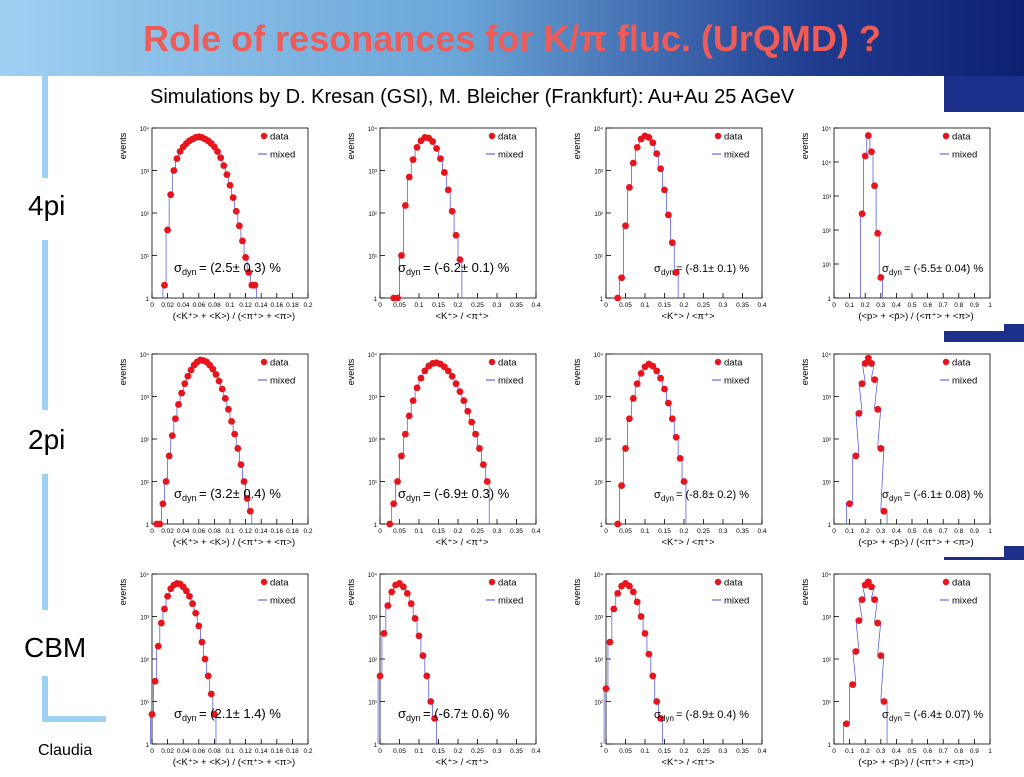  What do you see at coordinates (183, 751) in the screenshot?
I see `x-tick-label: 0.04` at bounding box center [183, 751].